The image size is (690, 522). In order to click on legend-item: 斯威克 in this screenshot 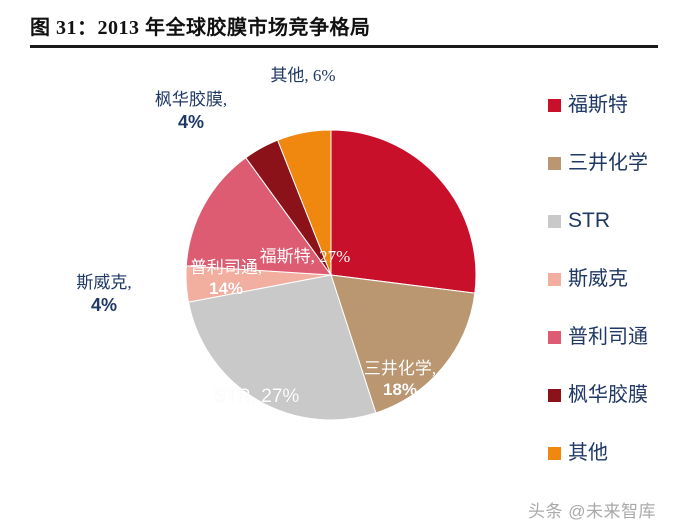, I will do `click(618, 279)`.